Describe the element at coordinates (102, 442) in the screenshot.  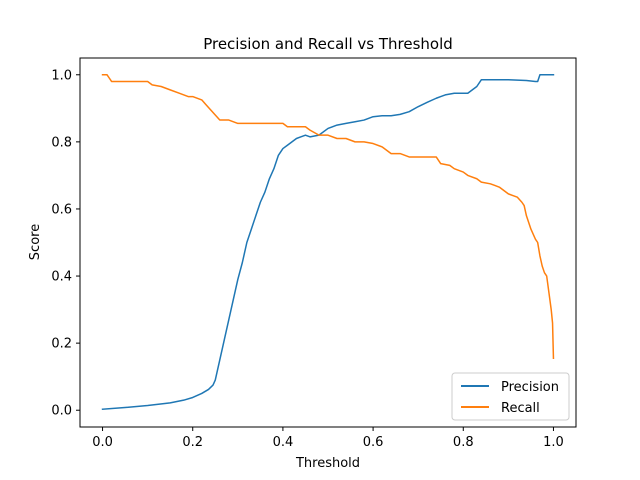
I see `x-tick-label: 0.0` at that location.